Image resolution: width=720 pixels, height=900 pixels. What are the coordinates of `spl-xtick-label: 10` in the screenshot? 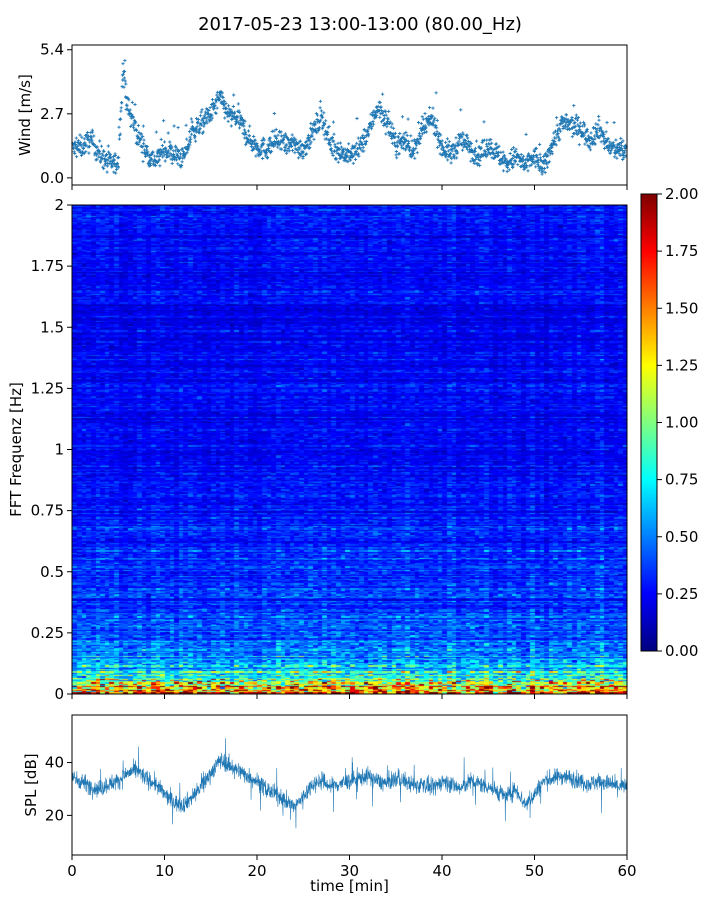 It's located at (164, 871).